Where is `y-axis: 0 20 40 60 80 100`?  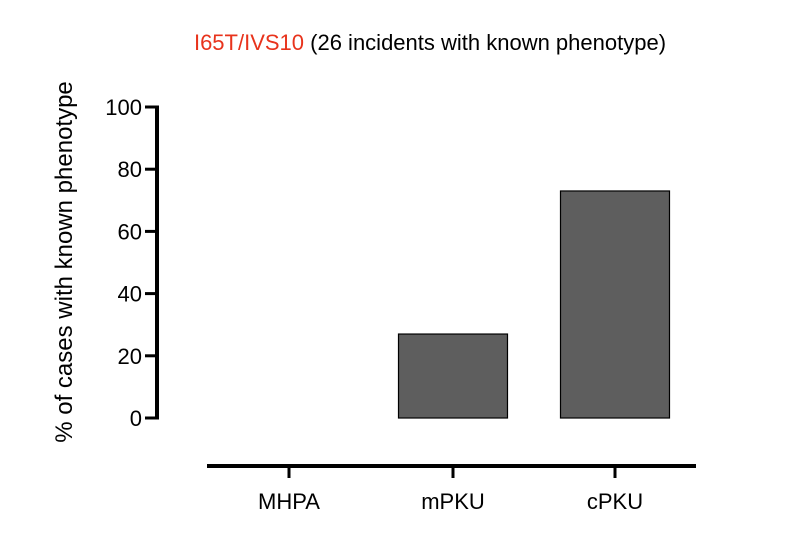
y-axis: 0 20 40 60 80 100 is located at coordinates (132, 263).